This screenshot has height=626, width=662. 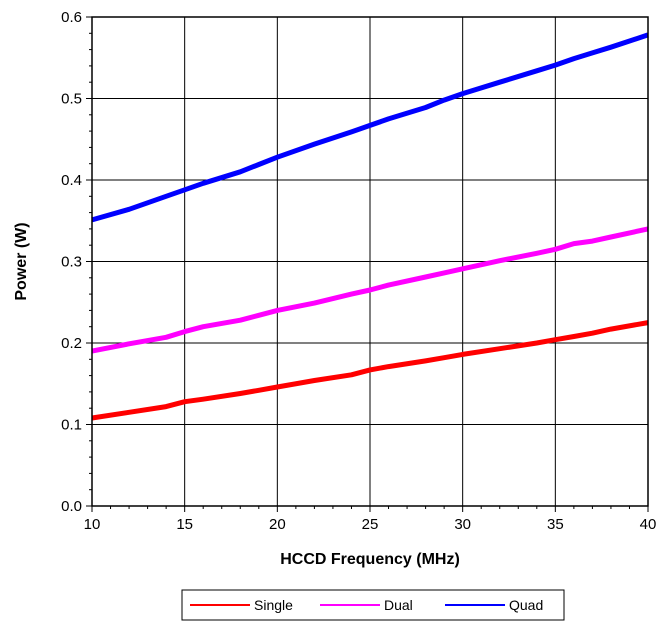 I want to click on legend-label-single: Single, so click(x=273, y=605).